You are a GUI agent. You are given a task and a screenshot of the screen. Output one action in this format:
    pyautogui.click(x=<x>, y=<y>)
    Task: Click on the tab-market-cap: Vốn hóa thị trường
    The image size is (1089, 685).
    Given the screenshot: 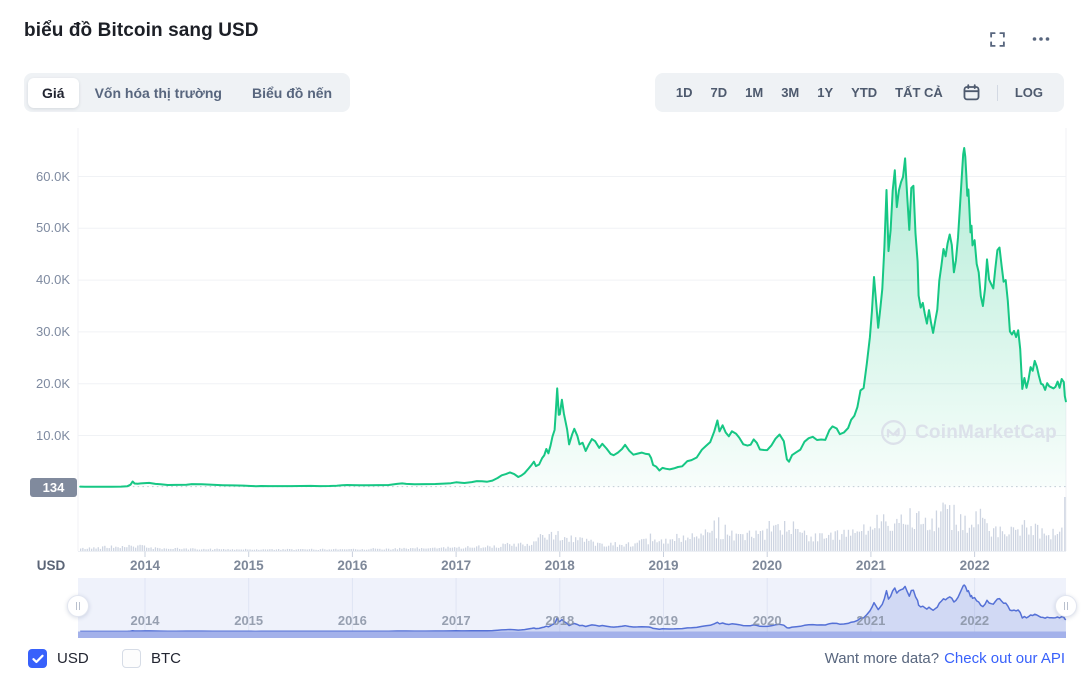 What is the action you would take?
    pyautogui.click(x=158, y=93)
    